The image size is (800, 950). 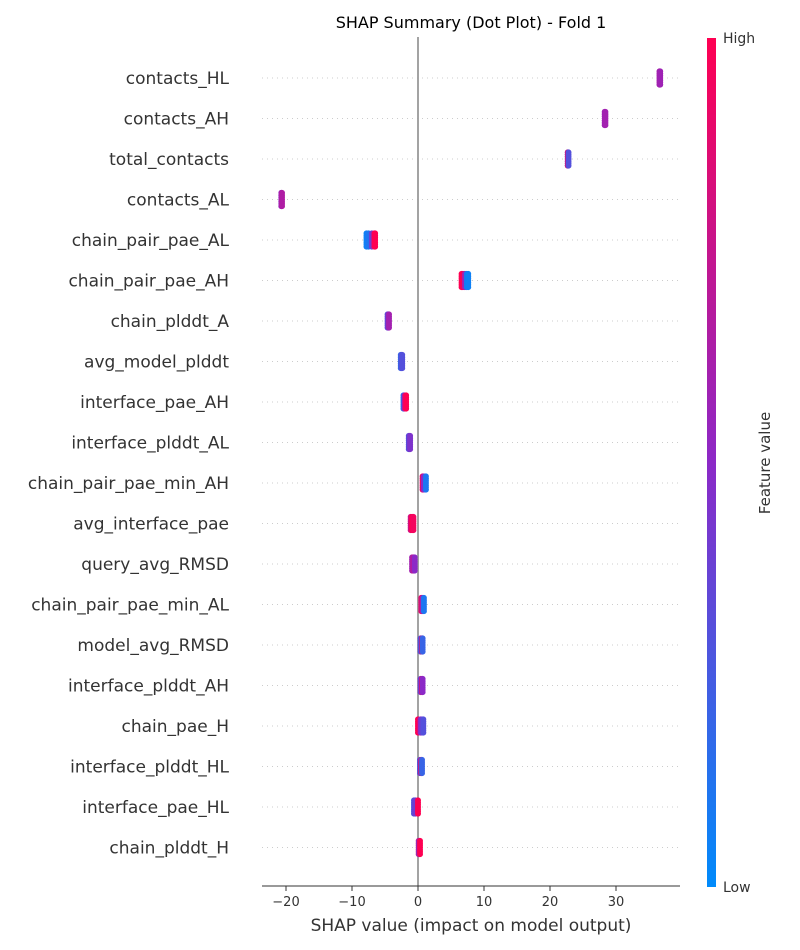 What do you see at coordinates (155, 808) in the screenshot?
I see `feature-label: interface_pae_HL` at bounding box center [155, 808].